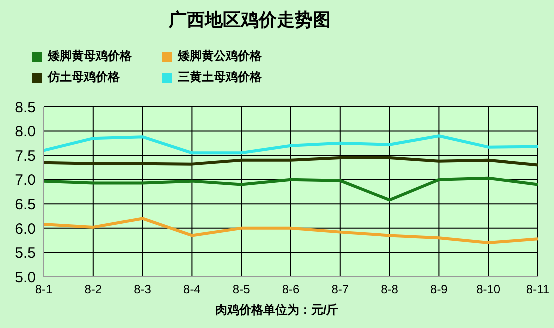 The height and width of the screenshot is (328, 554). What do you see at coordinates (277, 310) in the screenshot?
I see `text: 肉鸡价格单位为：元/斤` at bounding box center [277, 310].